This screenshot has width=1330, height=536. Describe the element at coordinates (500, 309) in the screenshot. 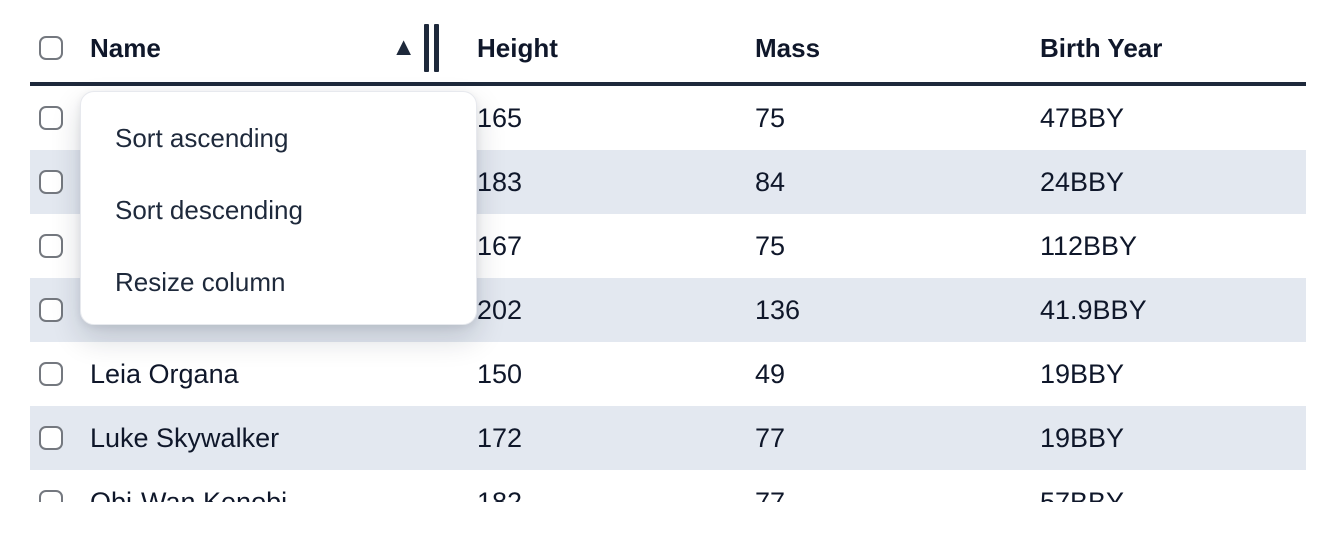

I see `height-cell: 202` at that location.